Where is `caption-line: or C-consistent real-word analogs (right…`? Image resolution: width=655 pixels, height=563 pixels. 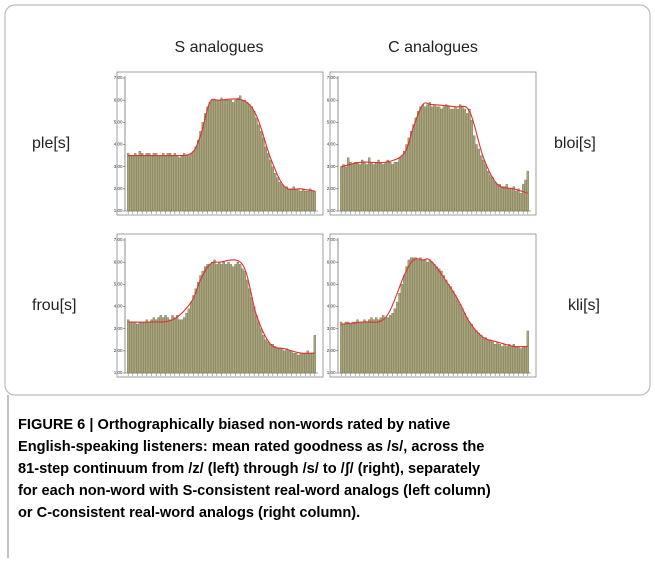 caption-line: or C-consistent real-word analogs (right… is located at coordinates (189, 513).